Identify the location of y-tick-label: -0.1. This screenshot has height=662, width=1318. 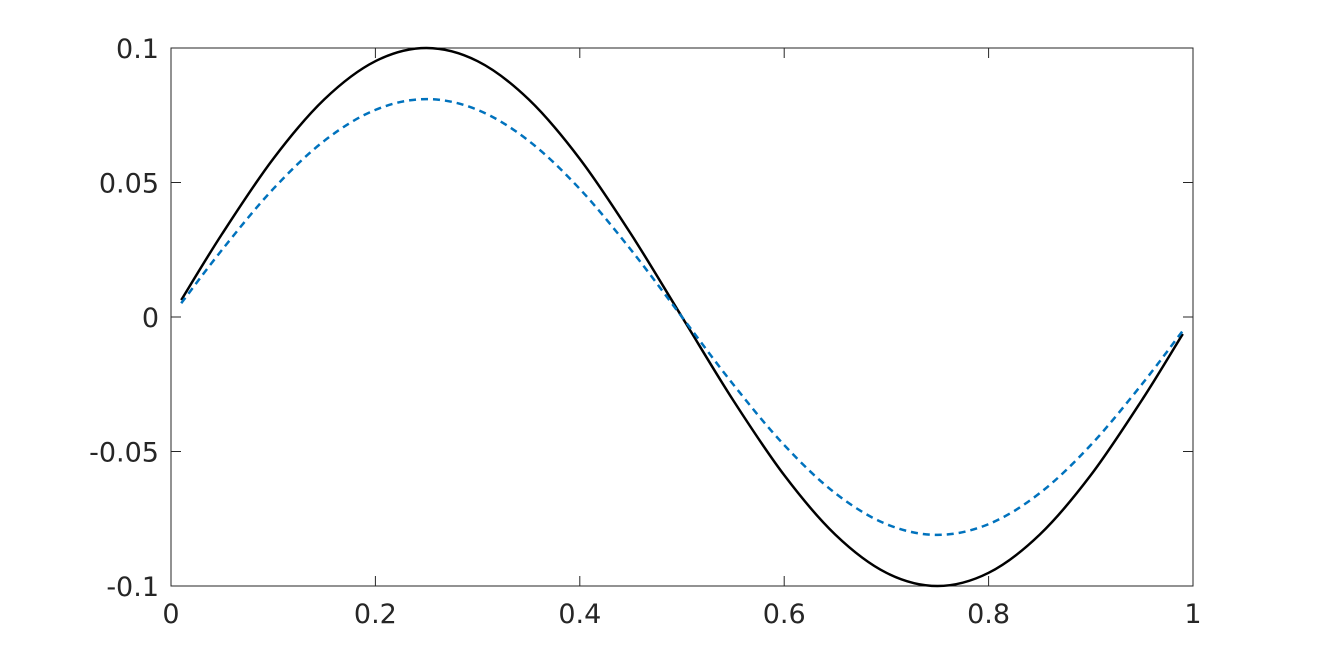
(132, 587).